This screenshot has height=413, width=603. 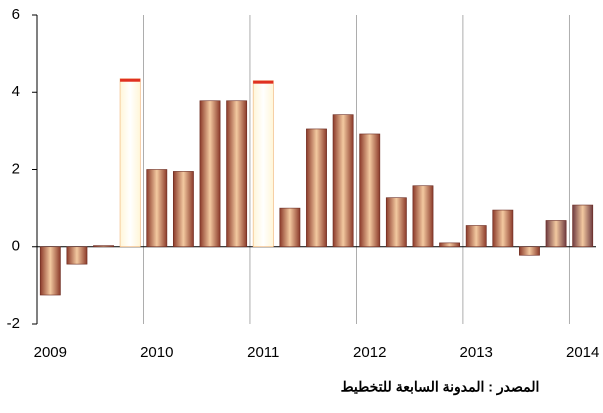 I want to click on y-tick-label: 2, so click(x=16, y=168).